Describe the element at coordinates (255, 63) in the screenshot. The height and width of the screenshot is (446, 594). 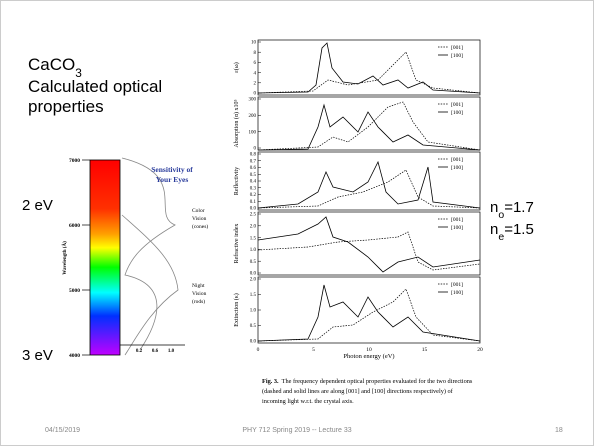
I see `y-tick-label: 6` at that location.